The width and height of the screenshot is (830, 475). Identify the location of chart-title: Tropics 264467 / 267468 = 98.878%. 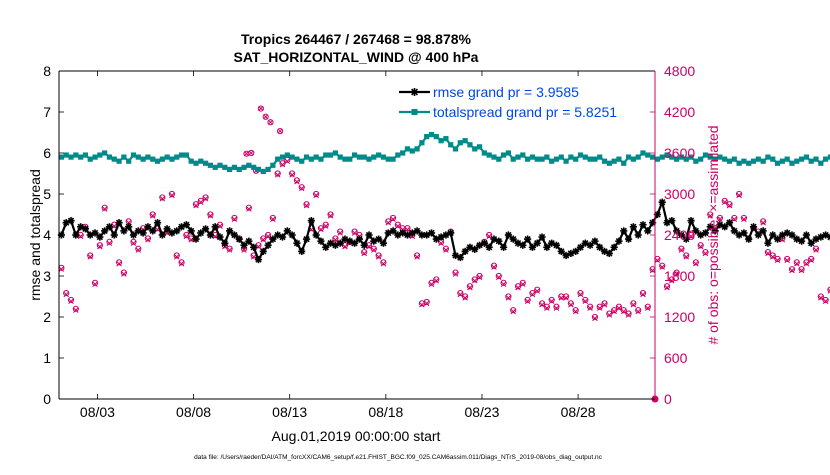
(356, 39).